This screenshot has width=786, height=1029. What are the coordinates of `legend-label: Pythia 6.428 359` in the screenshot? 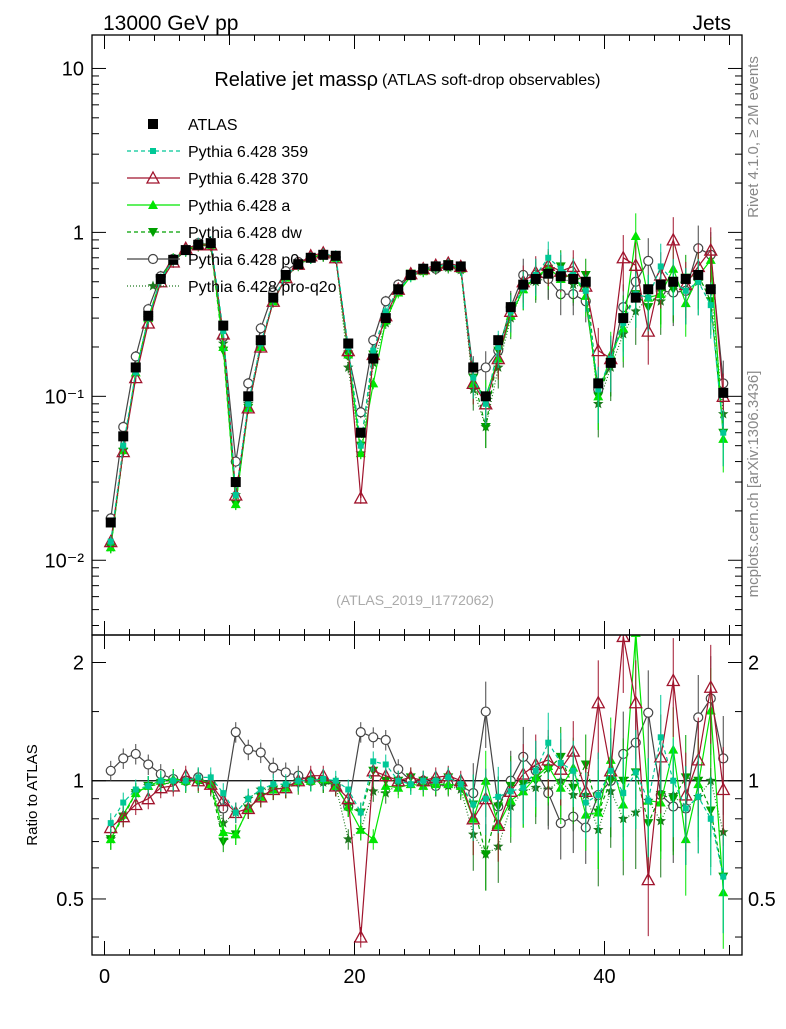 It's located at (248, 152).